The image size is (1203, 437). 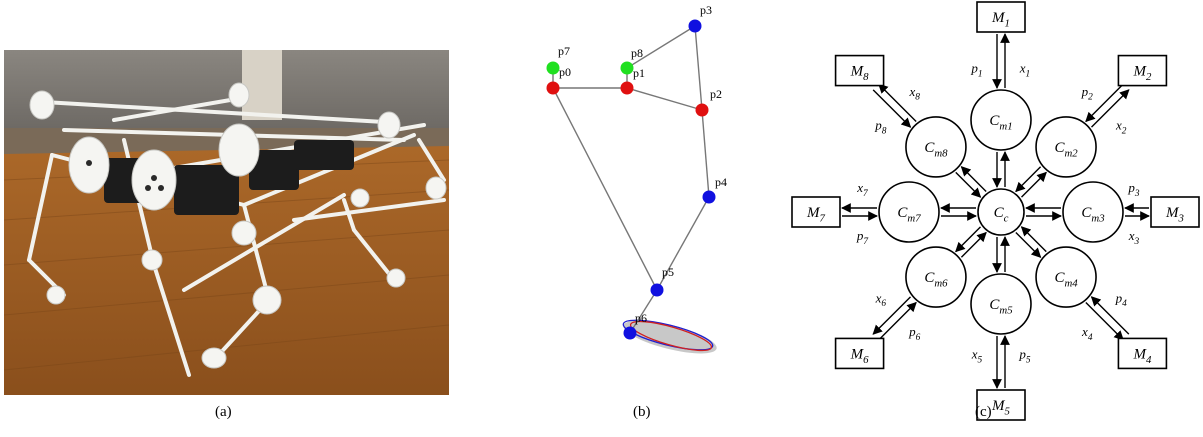 I want to click on foot-trajectory-red, so click(x=671, y=336).